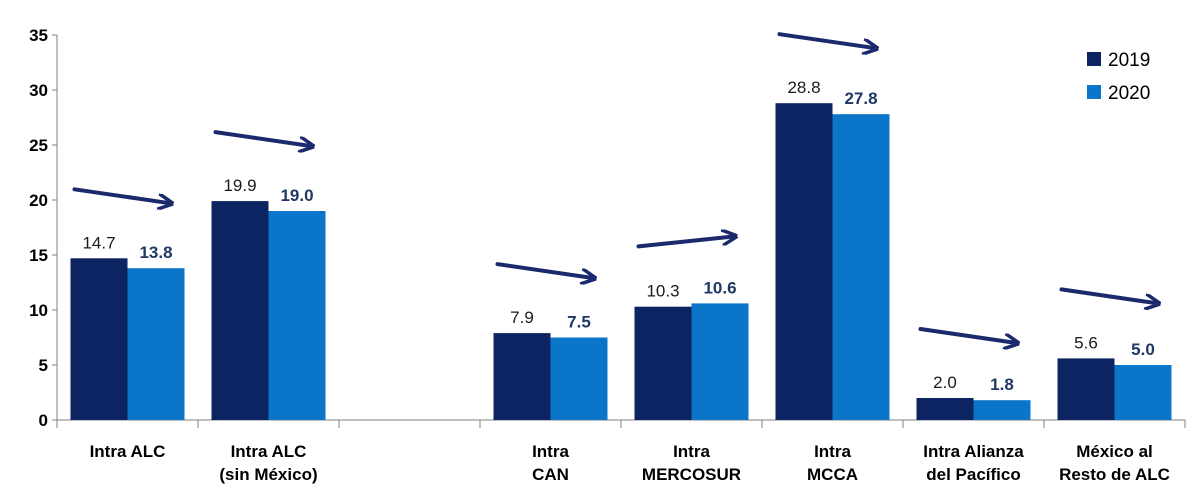 The width and height of the screenshot is (1190, 491). What do you see at coordinates (155, 252) in the screenshot?
I see `data-label-2020: 13.8` at bounding box center [155, 252].